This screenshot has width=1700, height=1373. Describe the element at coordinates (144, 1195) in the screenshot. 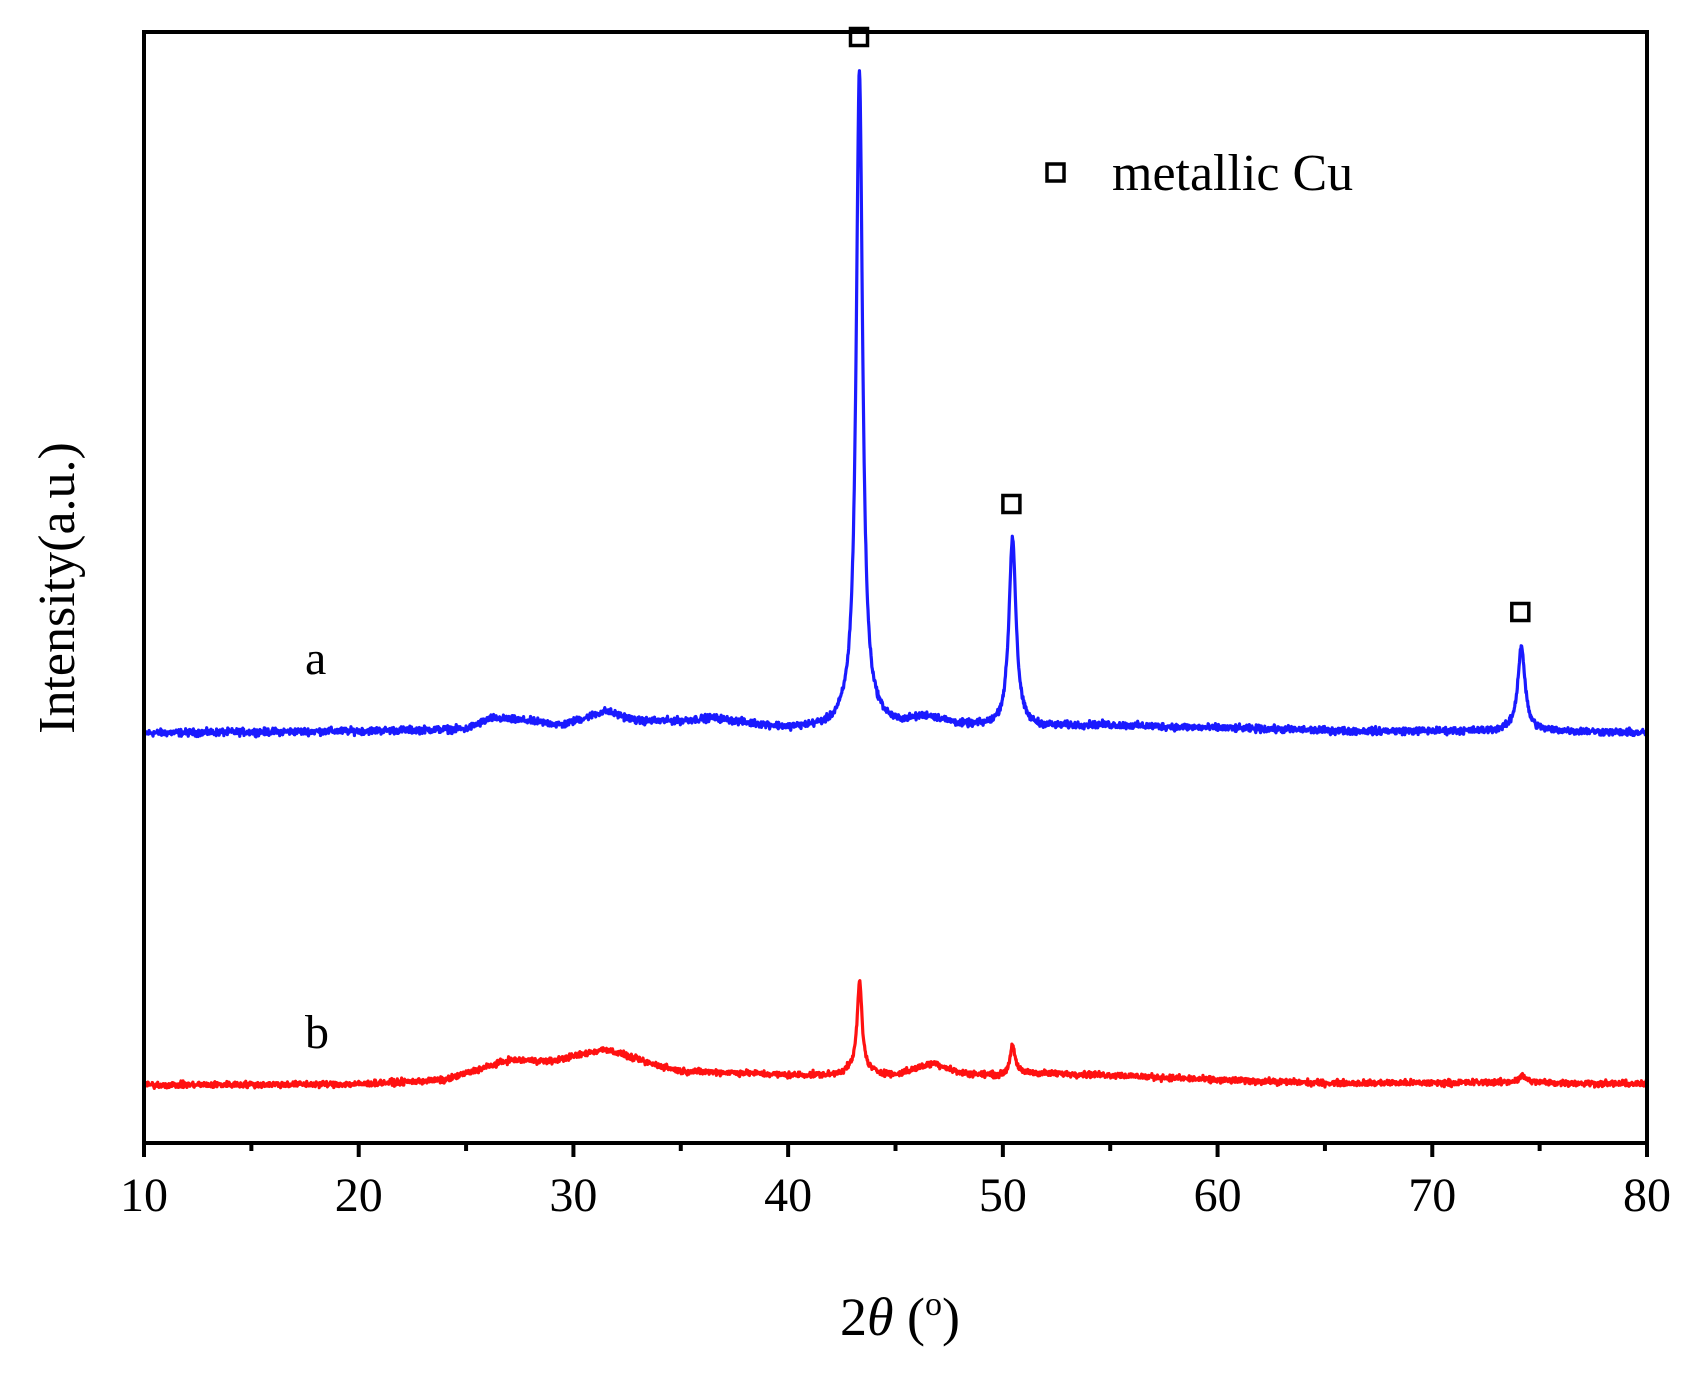

I see `x-tick-label-10: 10` at that location.